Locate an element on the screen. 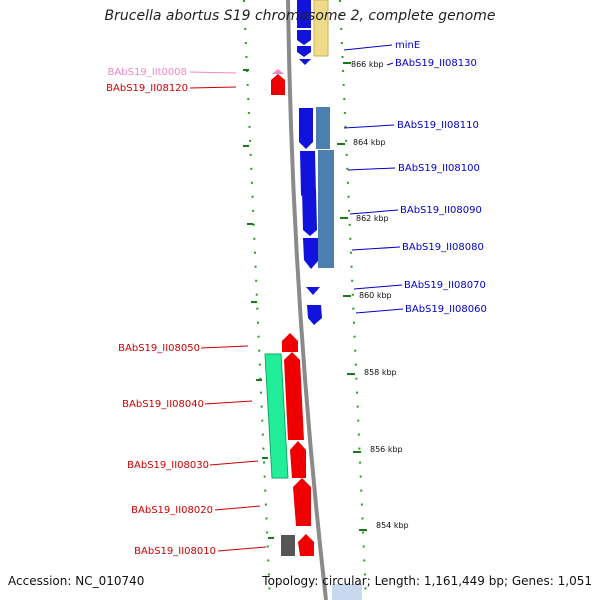 The height and width of the screenshot is (600, 600). forward-cds-track is located at coordinates (309, 162).